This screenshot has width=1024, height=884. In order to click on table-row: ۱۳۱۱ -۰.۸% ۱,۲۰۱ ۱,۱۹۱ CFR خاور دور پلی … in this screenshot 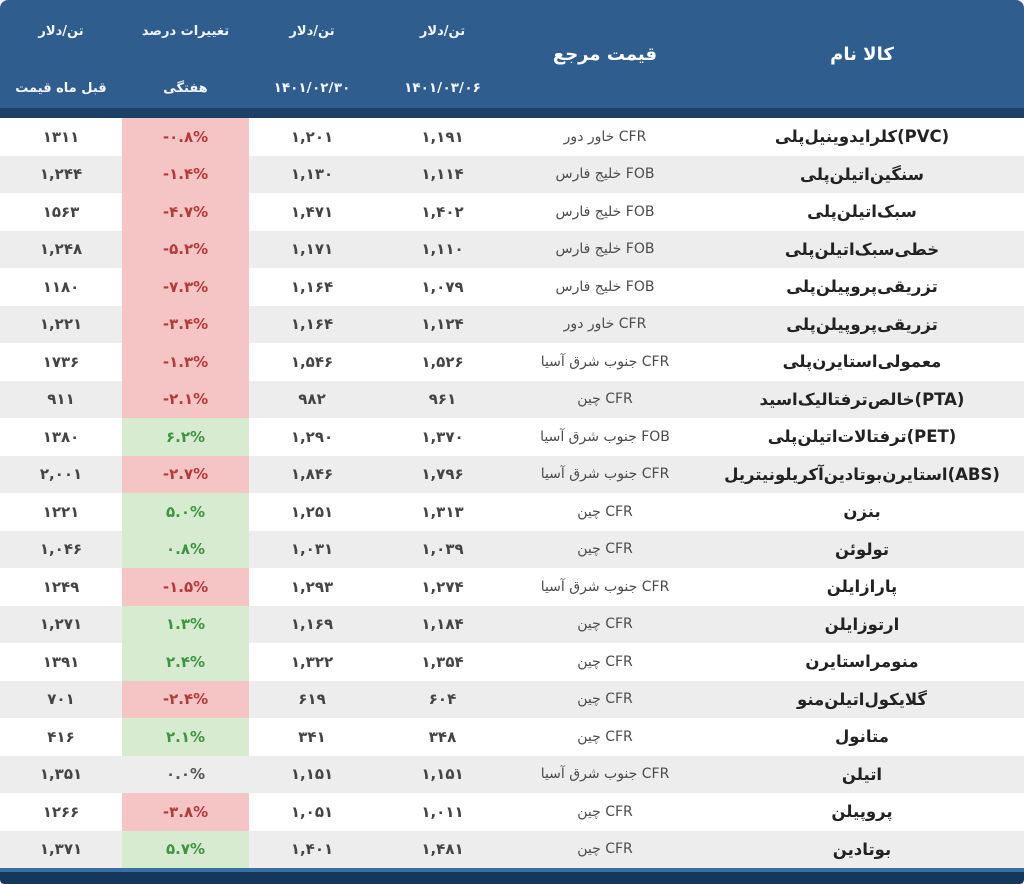, I will do `click(512, 137)`.